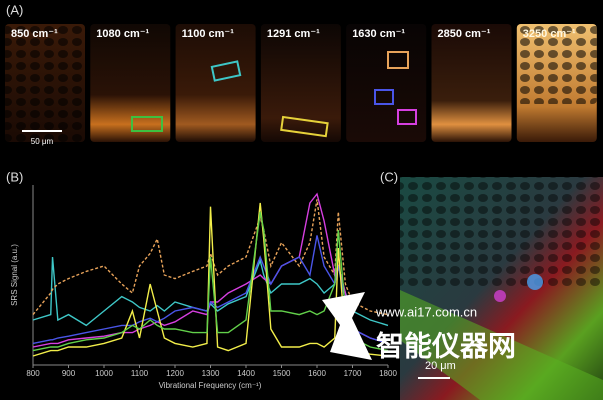  I want to click on panel-label: (C), so click(389, 176).